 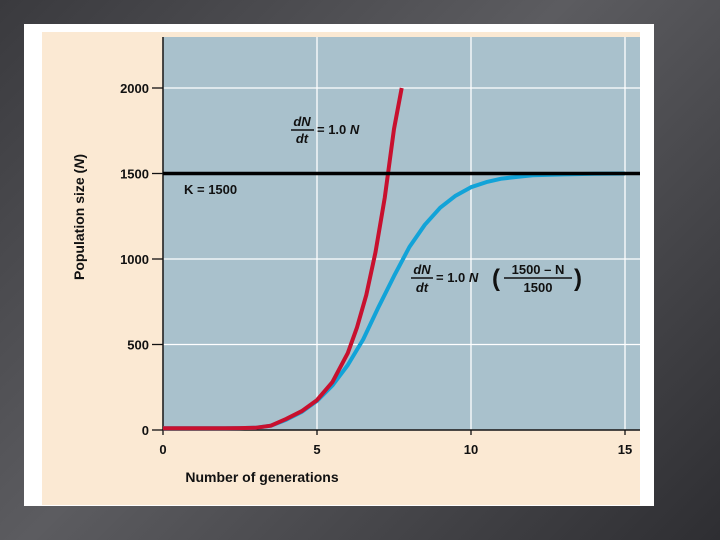 What do you see at coordinates (210, 189) in the screenshot?
I see `capacity-label: K = 1500` at bounding box center [210, 189].